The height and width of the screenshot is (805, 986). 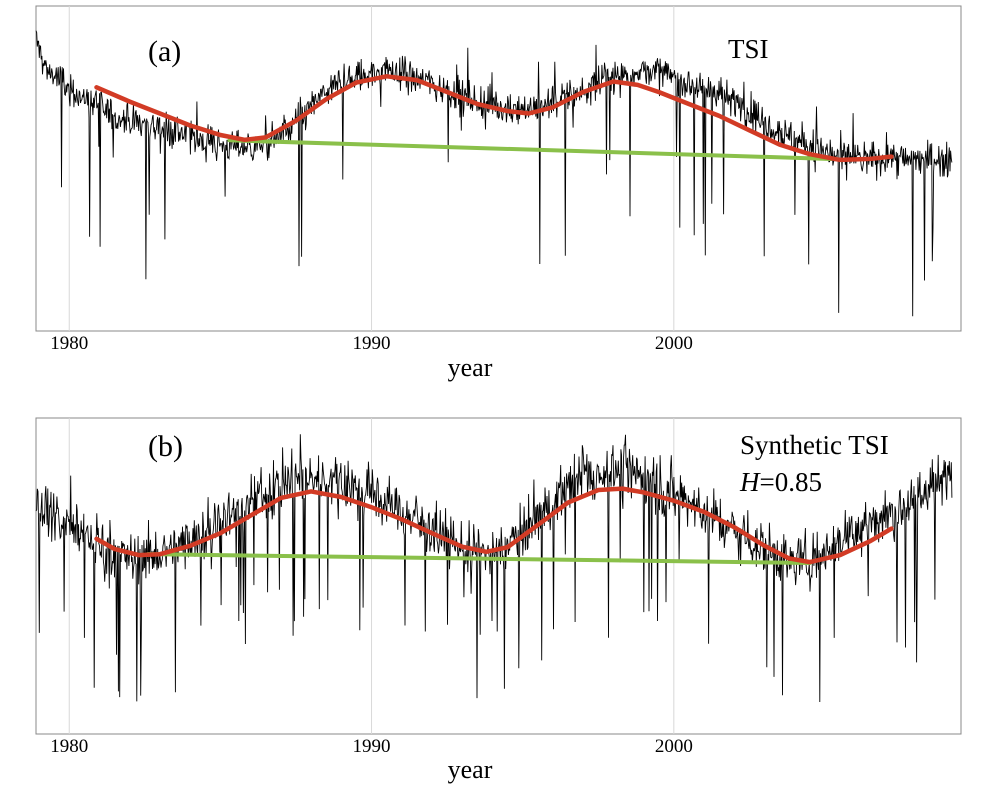 I want to click on smooth-a, so click(x=494, y=118).